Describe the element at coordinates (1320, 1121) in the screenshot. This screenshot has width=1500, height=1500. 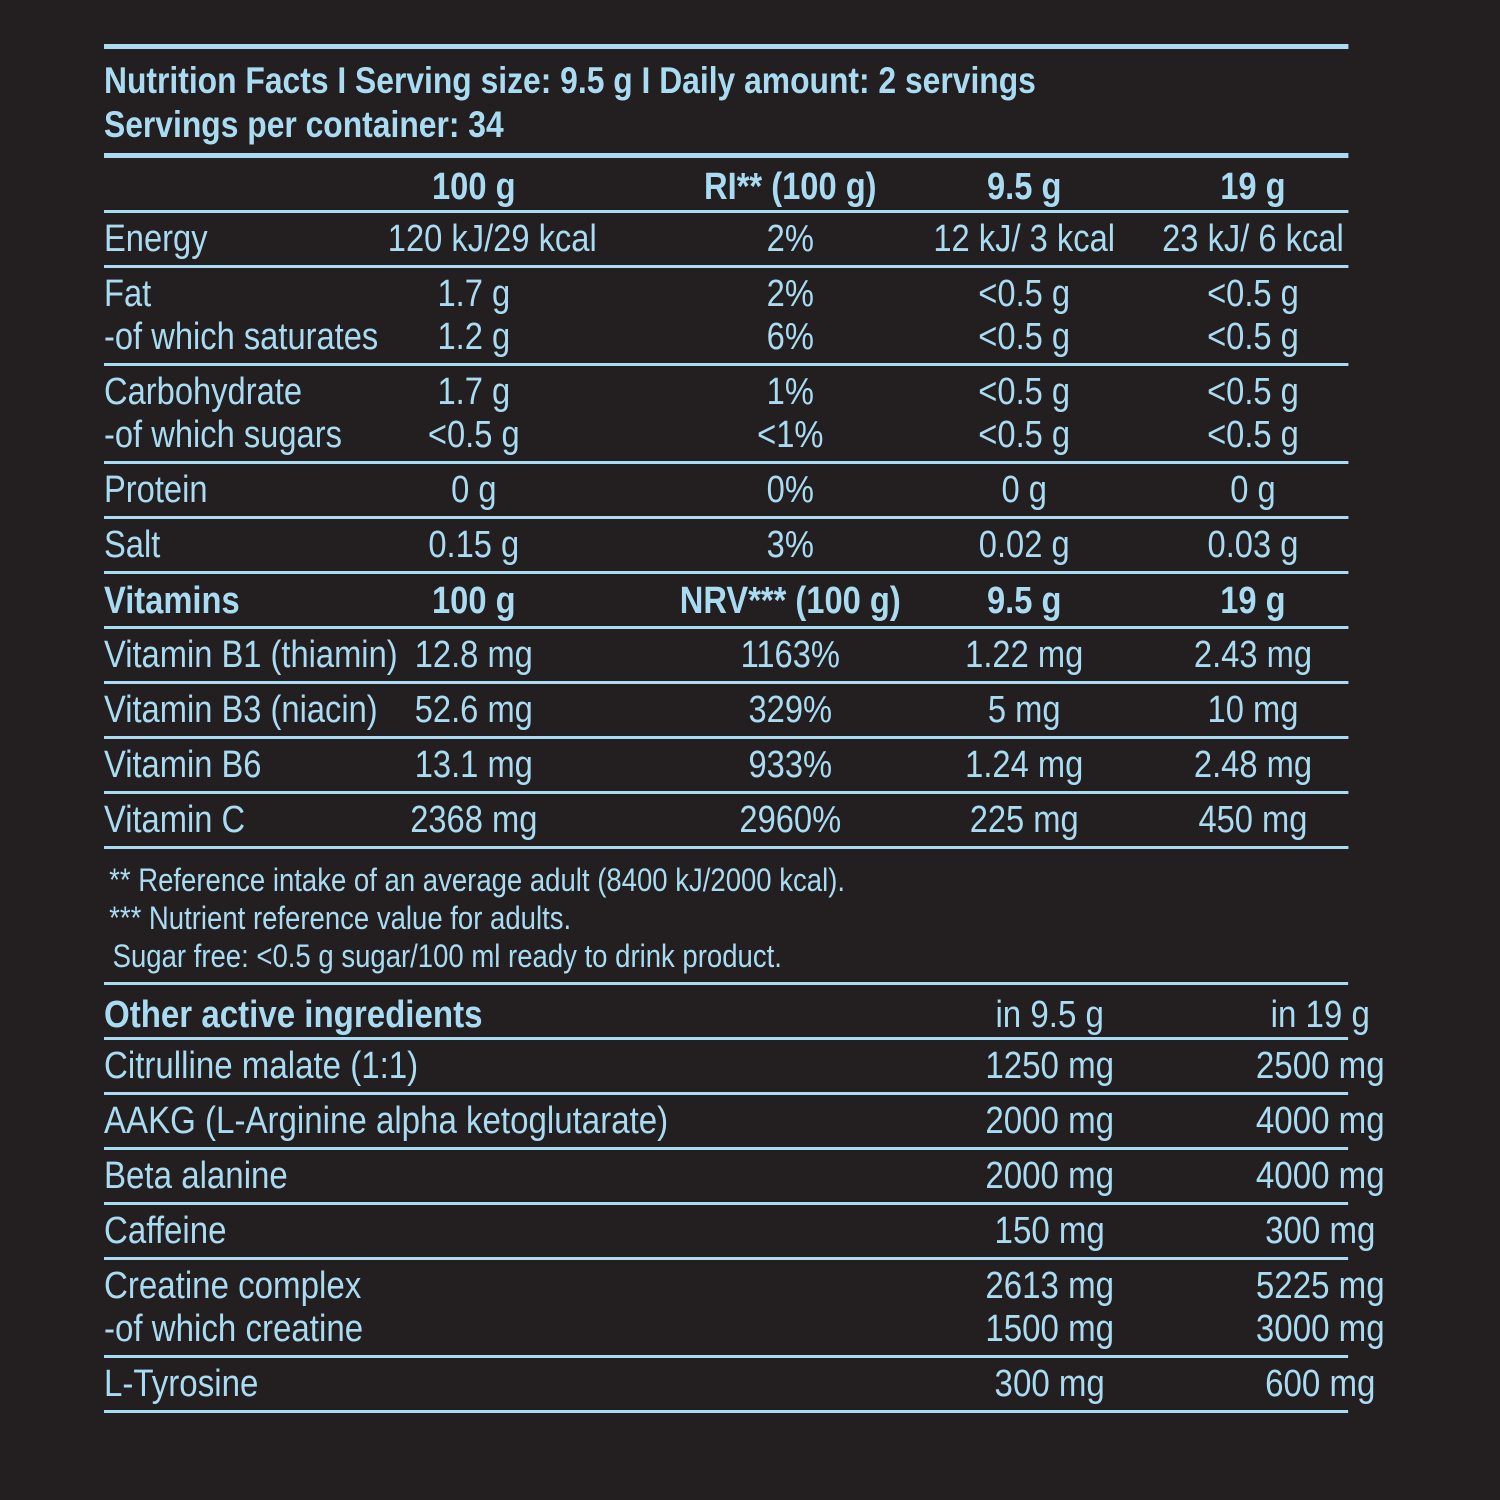
I see `ingredient-value: 4000 mg` at that location.